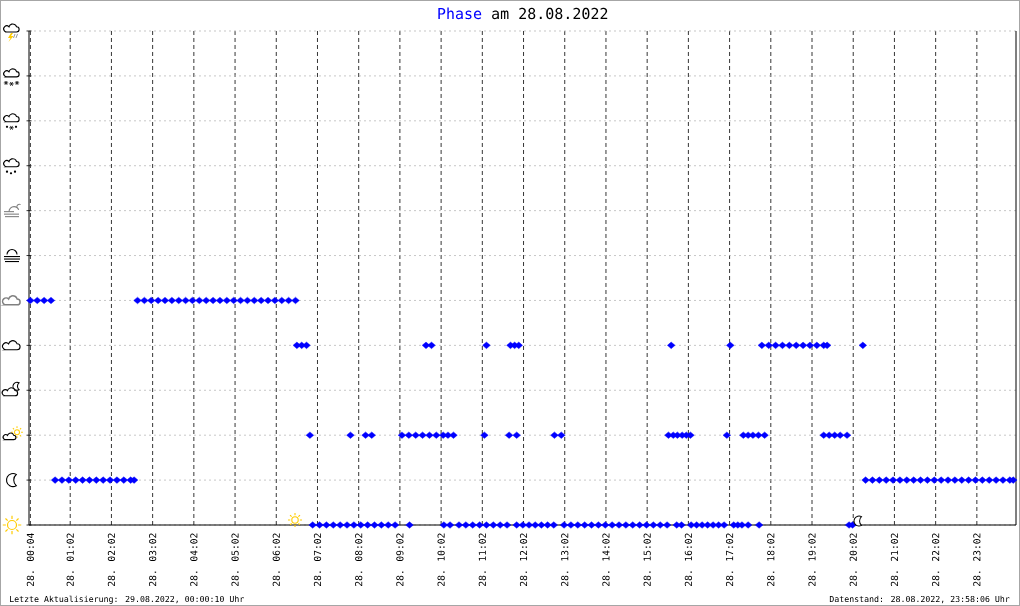 Image resolution: width=1020 pixels, height=606 pixels. What do you see at coordinates (111, 559) in the screenshot?
I see `x-tick-label: 28. 02:02` at bounding box center [111, 559].